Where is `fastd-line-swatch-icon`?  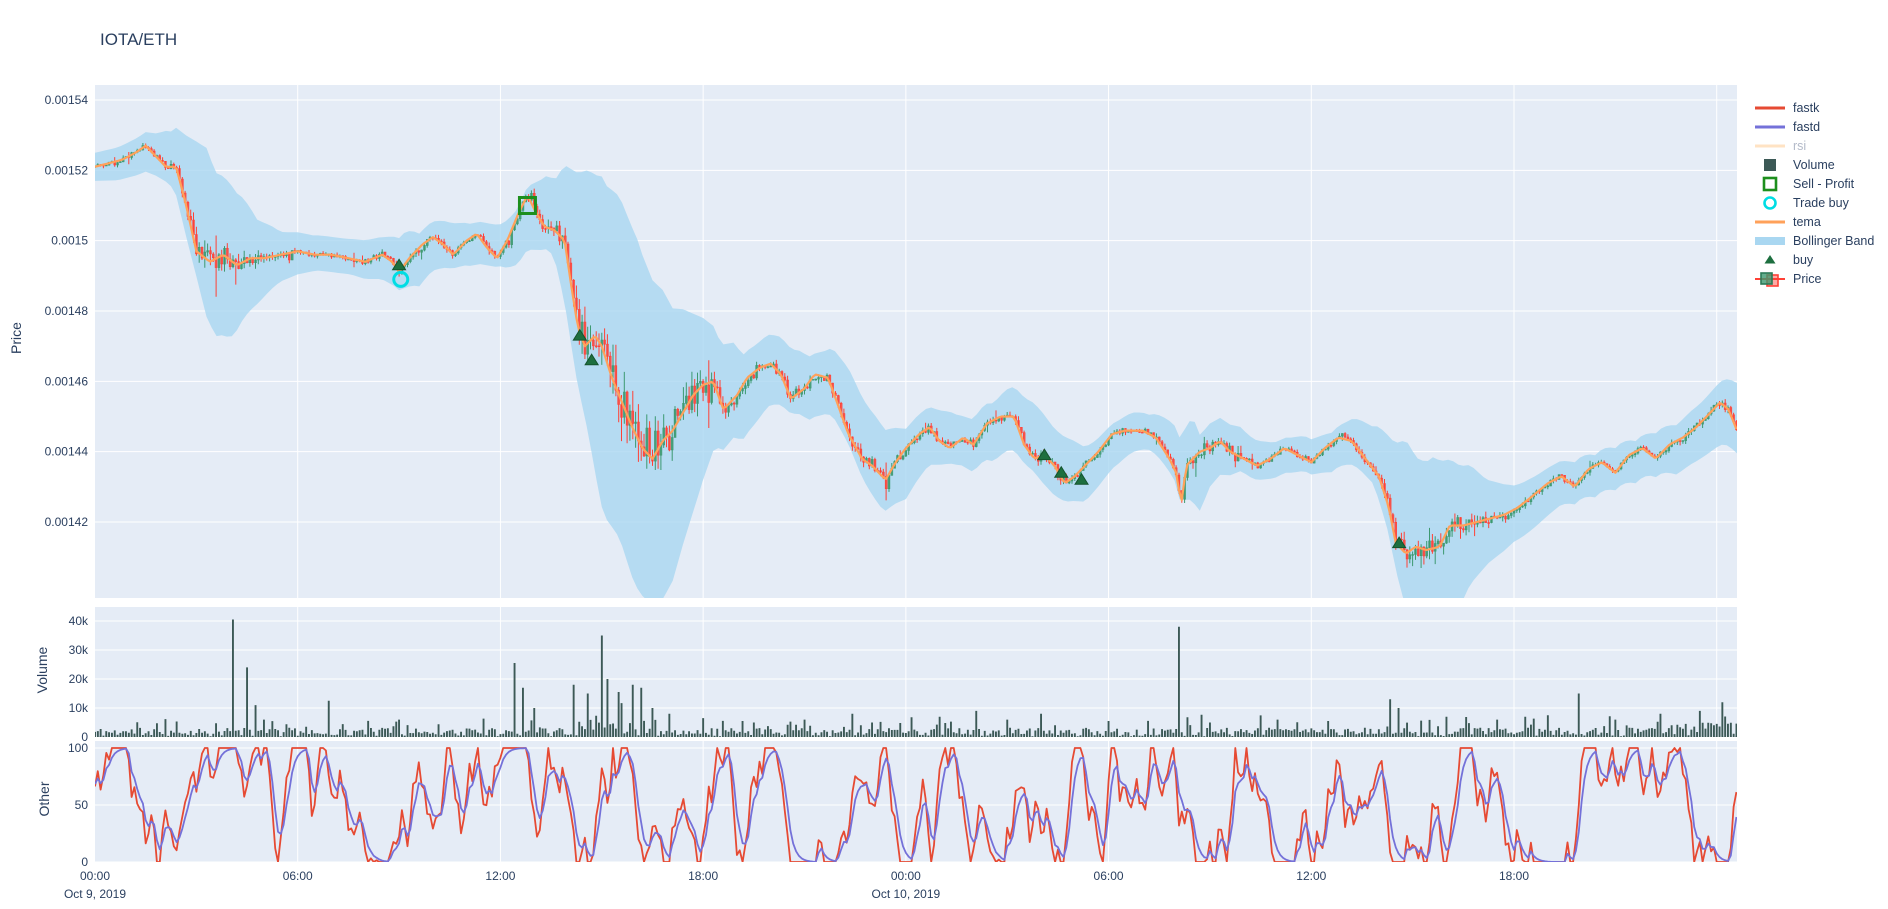 fastd-line-swatch-icon is located at coordinates (1770, 126).